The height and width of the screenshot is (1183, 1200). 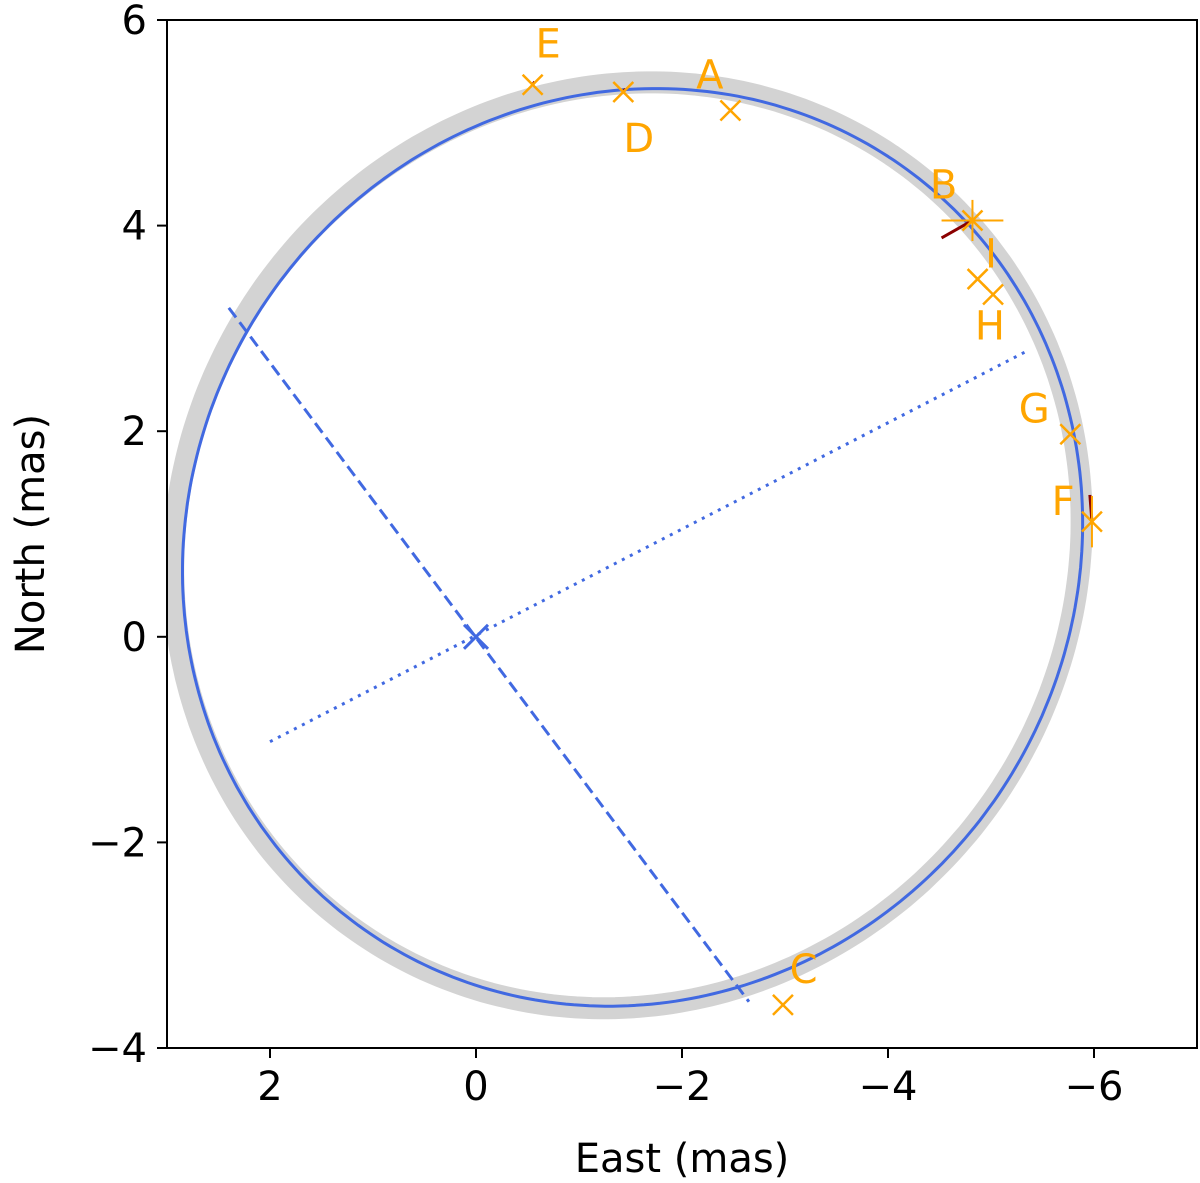 I want to click on y-tick-label: −4, so click(x=117, y=1049).